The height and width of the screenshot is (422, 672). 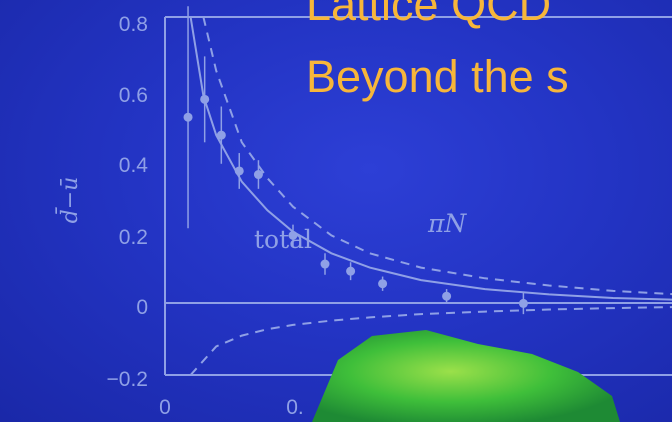 I want to click on y-tick-label: 0.2, so click(x=133, y=237).